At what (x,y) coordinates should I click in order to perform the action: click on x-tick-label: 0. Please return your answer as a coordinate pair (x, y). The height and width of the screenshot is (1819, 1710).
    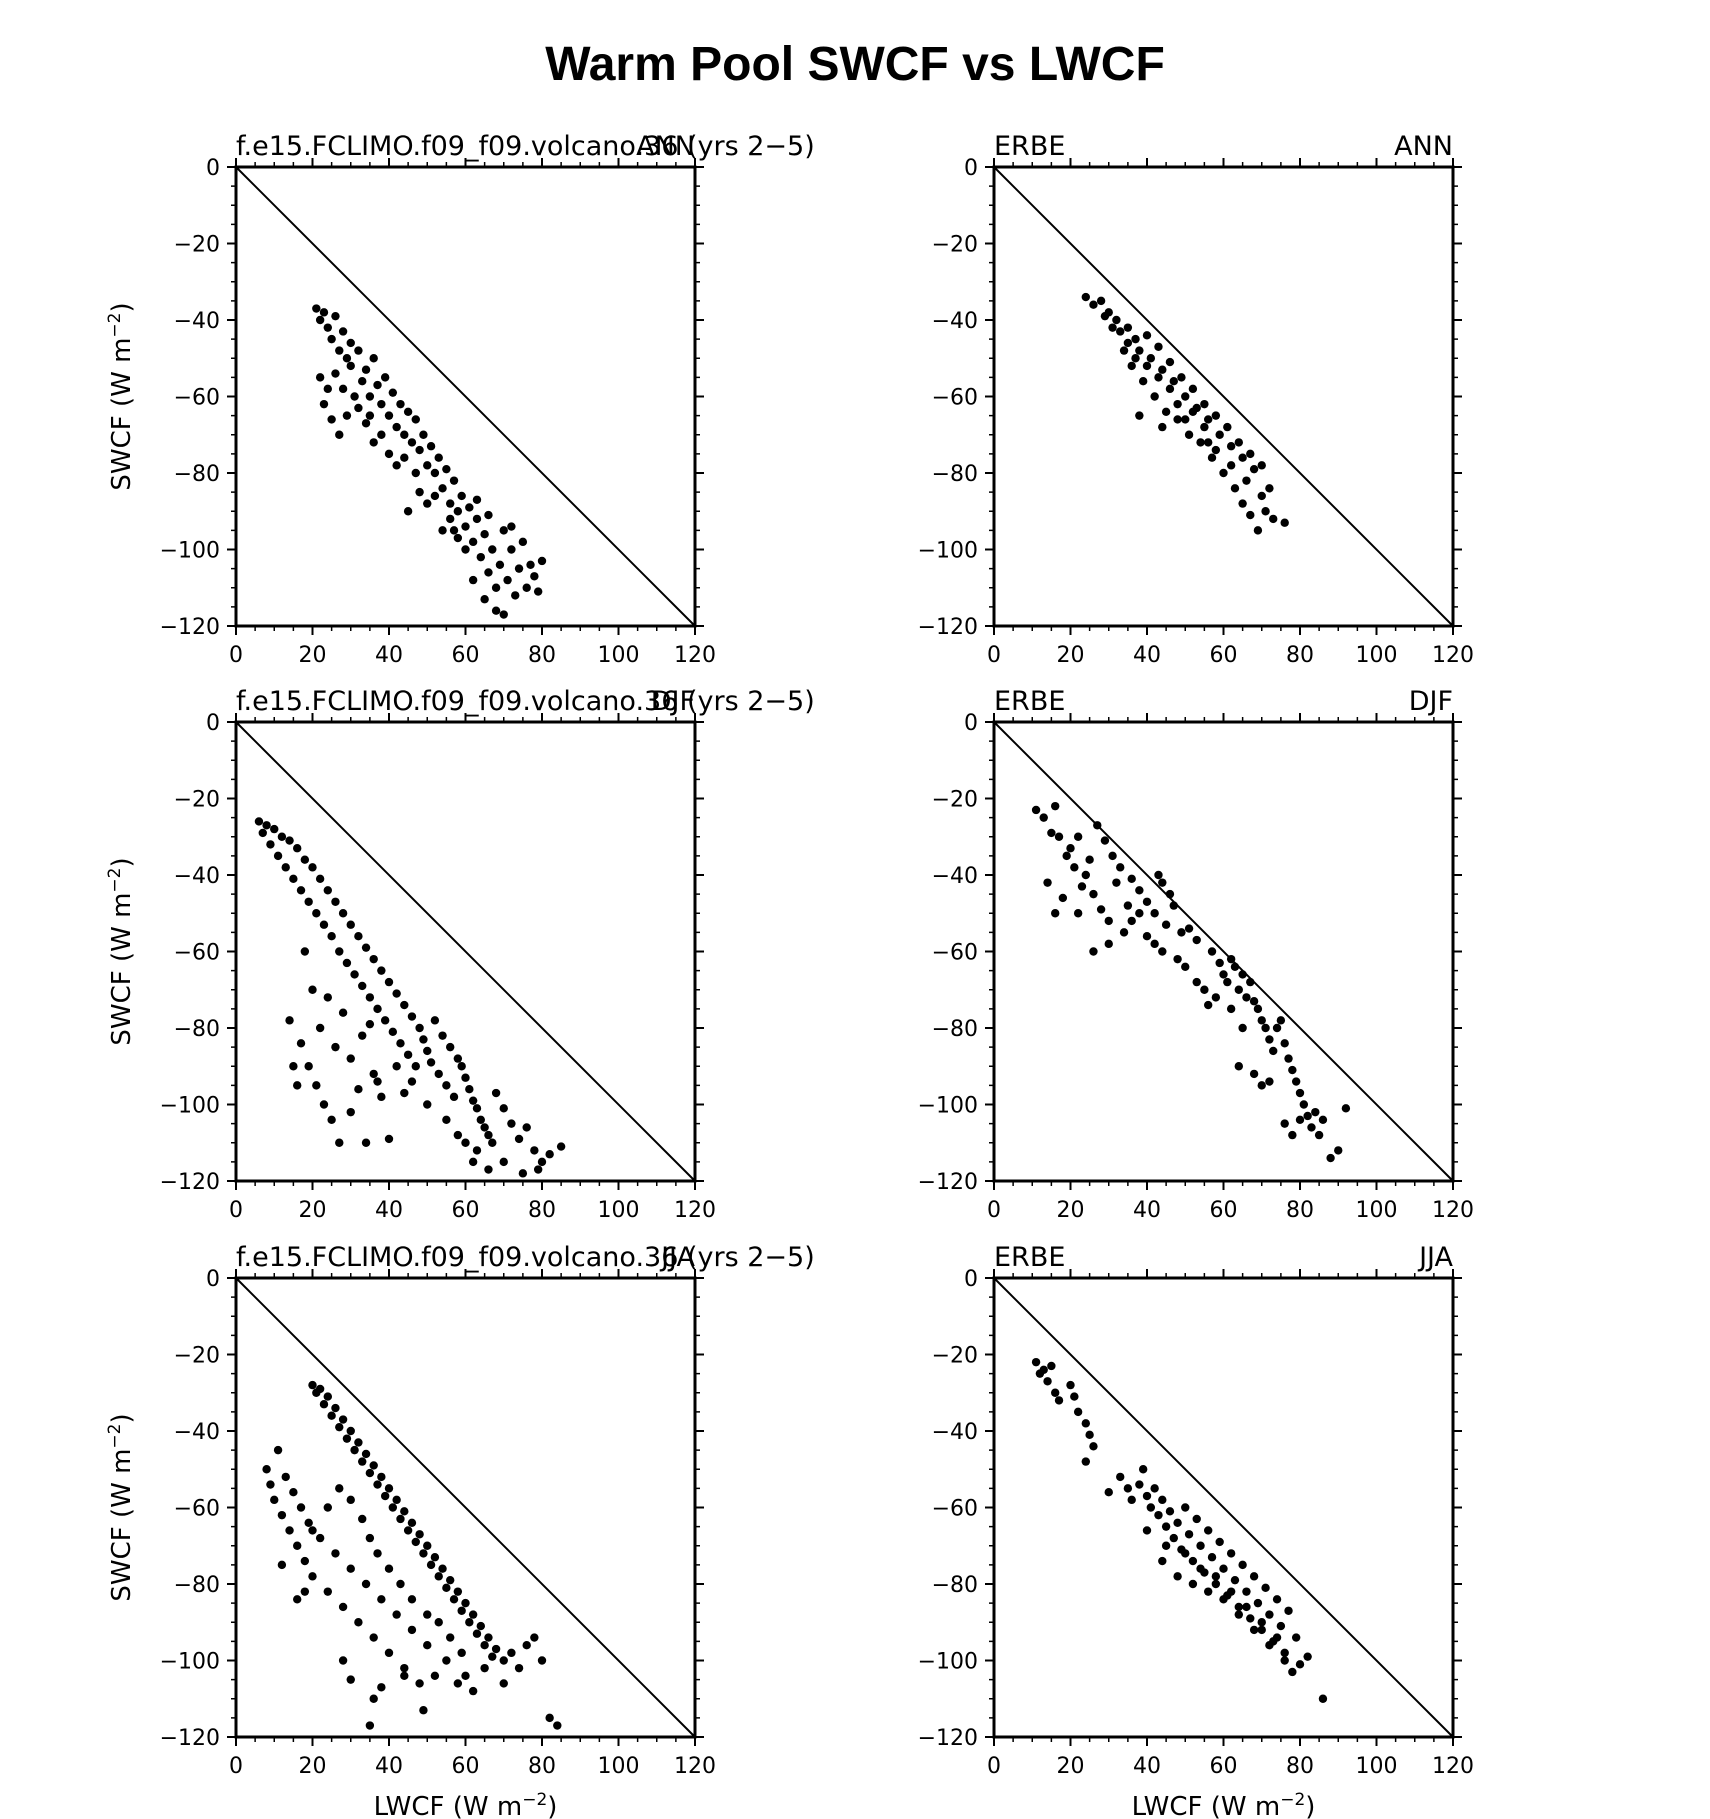
    Looking at the image, I should click on (236, 1766).